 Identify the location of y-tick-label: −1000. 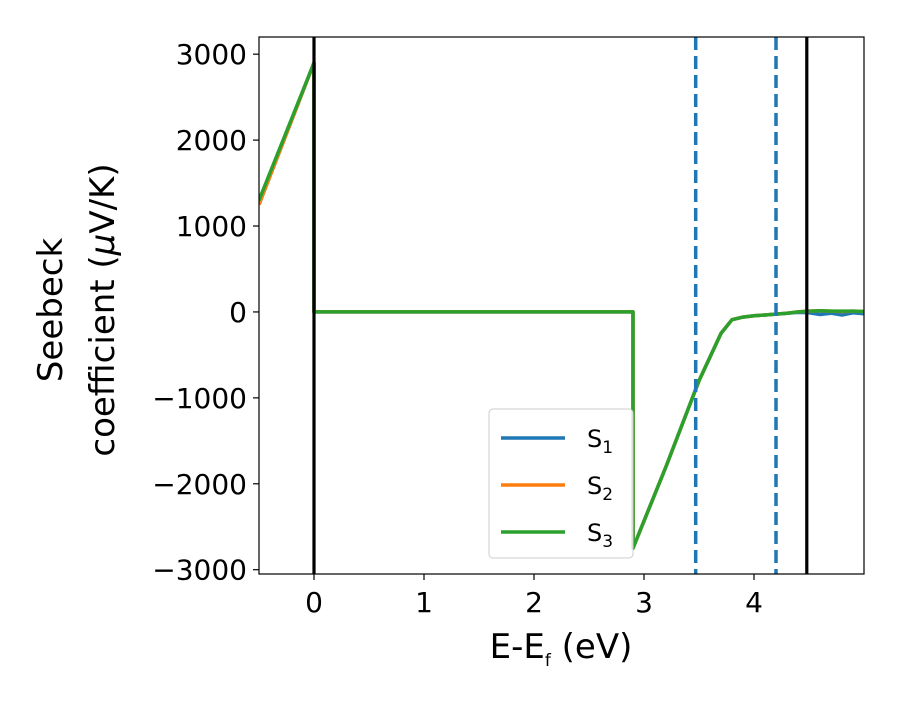
(199, 398).